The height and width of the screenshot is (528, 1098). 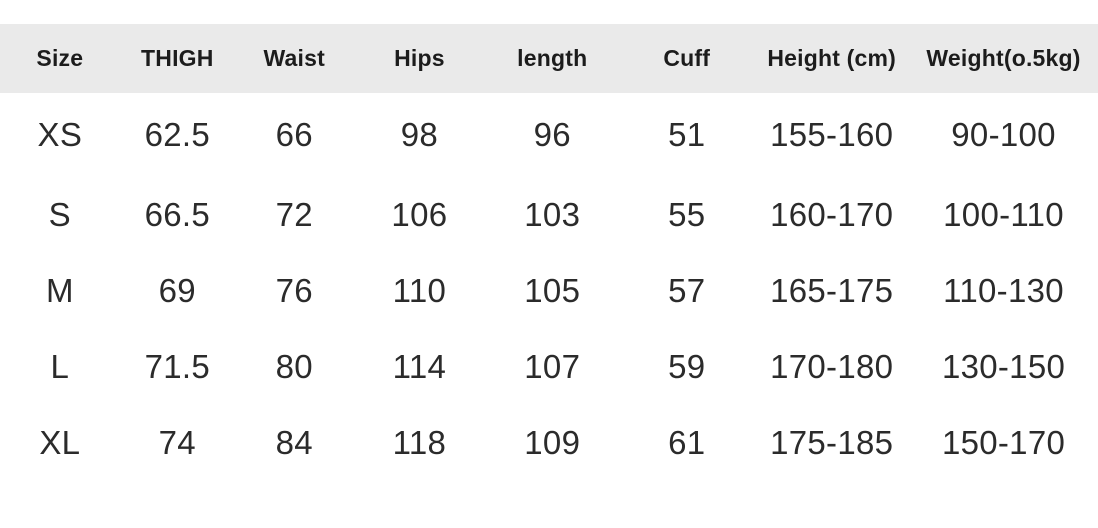 What do you see at coordinates (294, 442) in the screenshot?
I see `cell-waist: 84` at bounding box center [294, 442].